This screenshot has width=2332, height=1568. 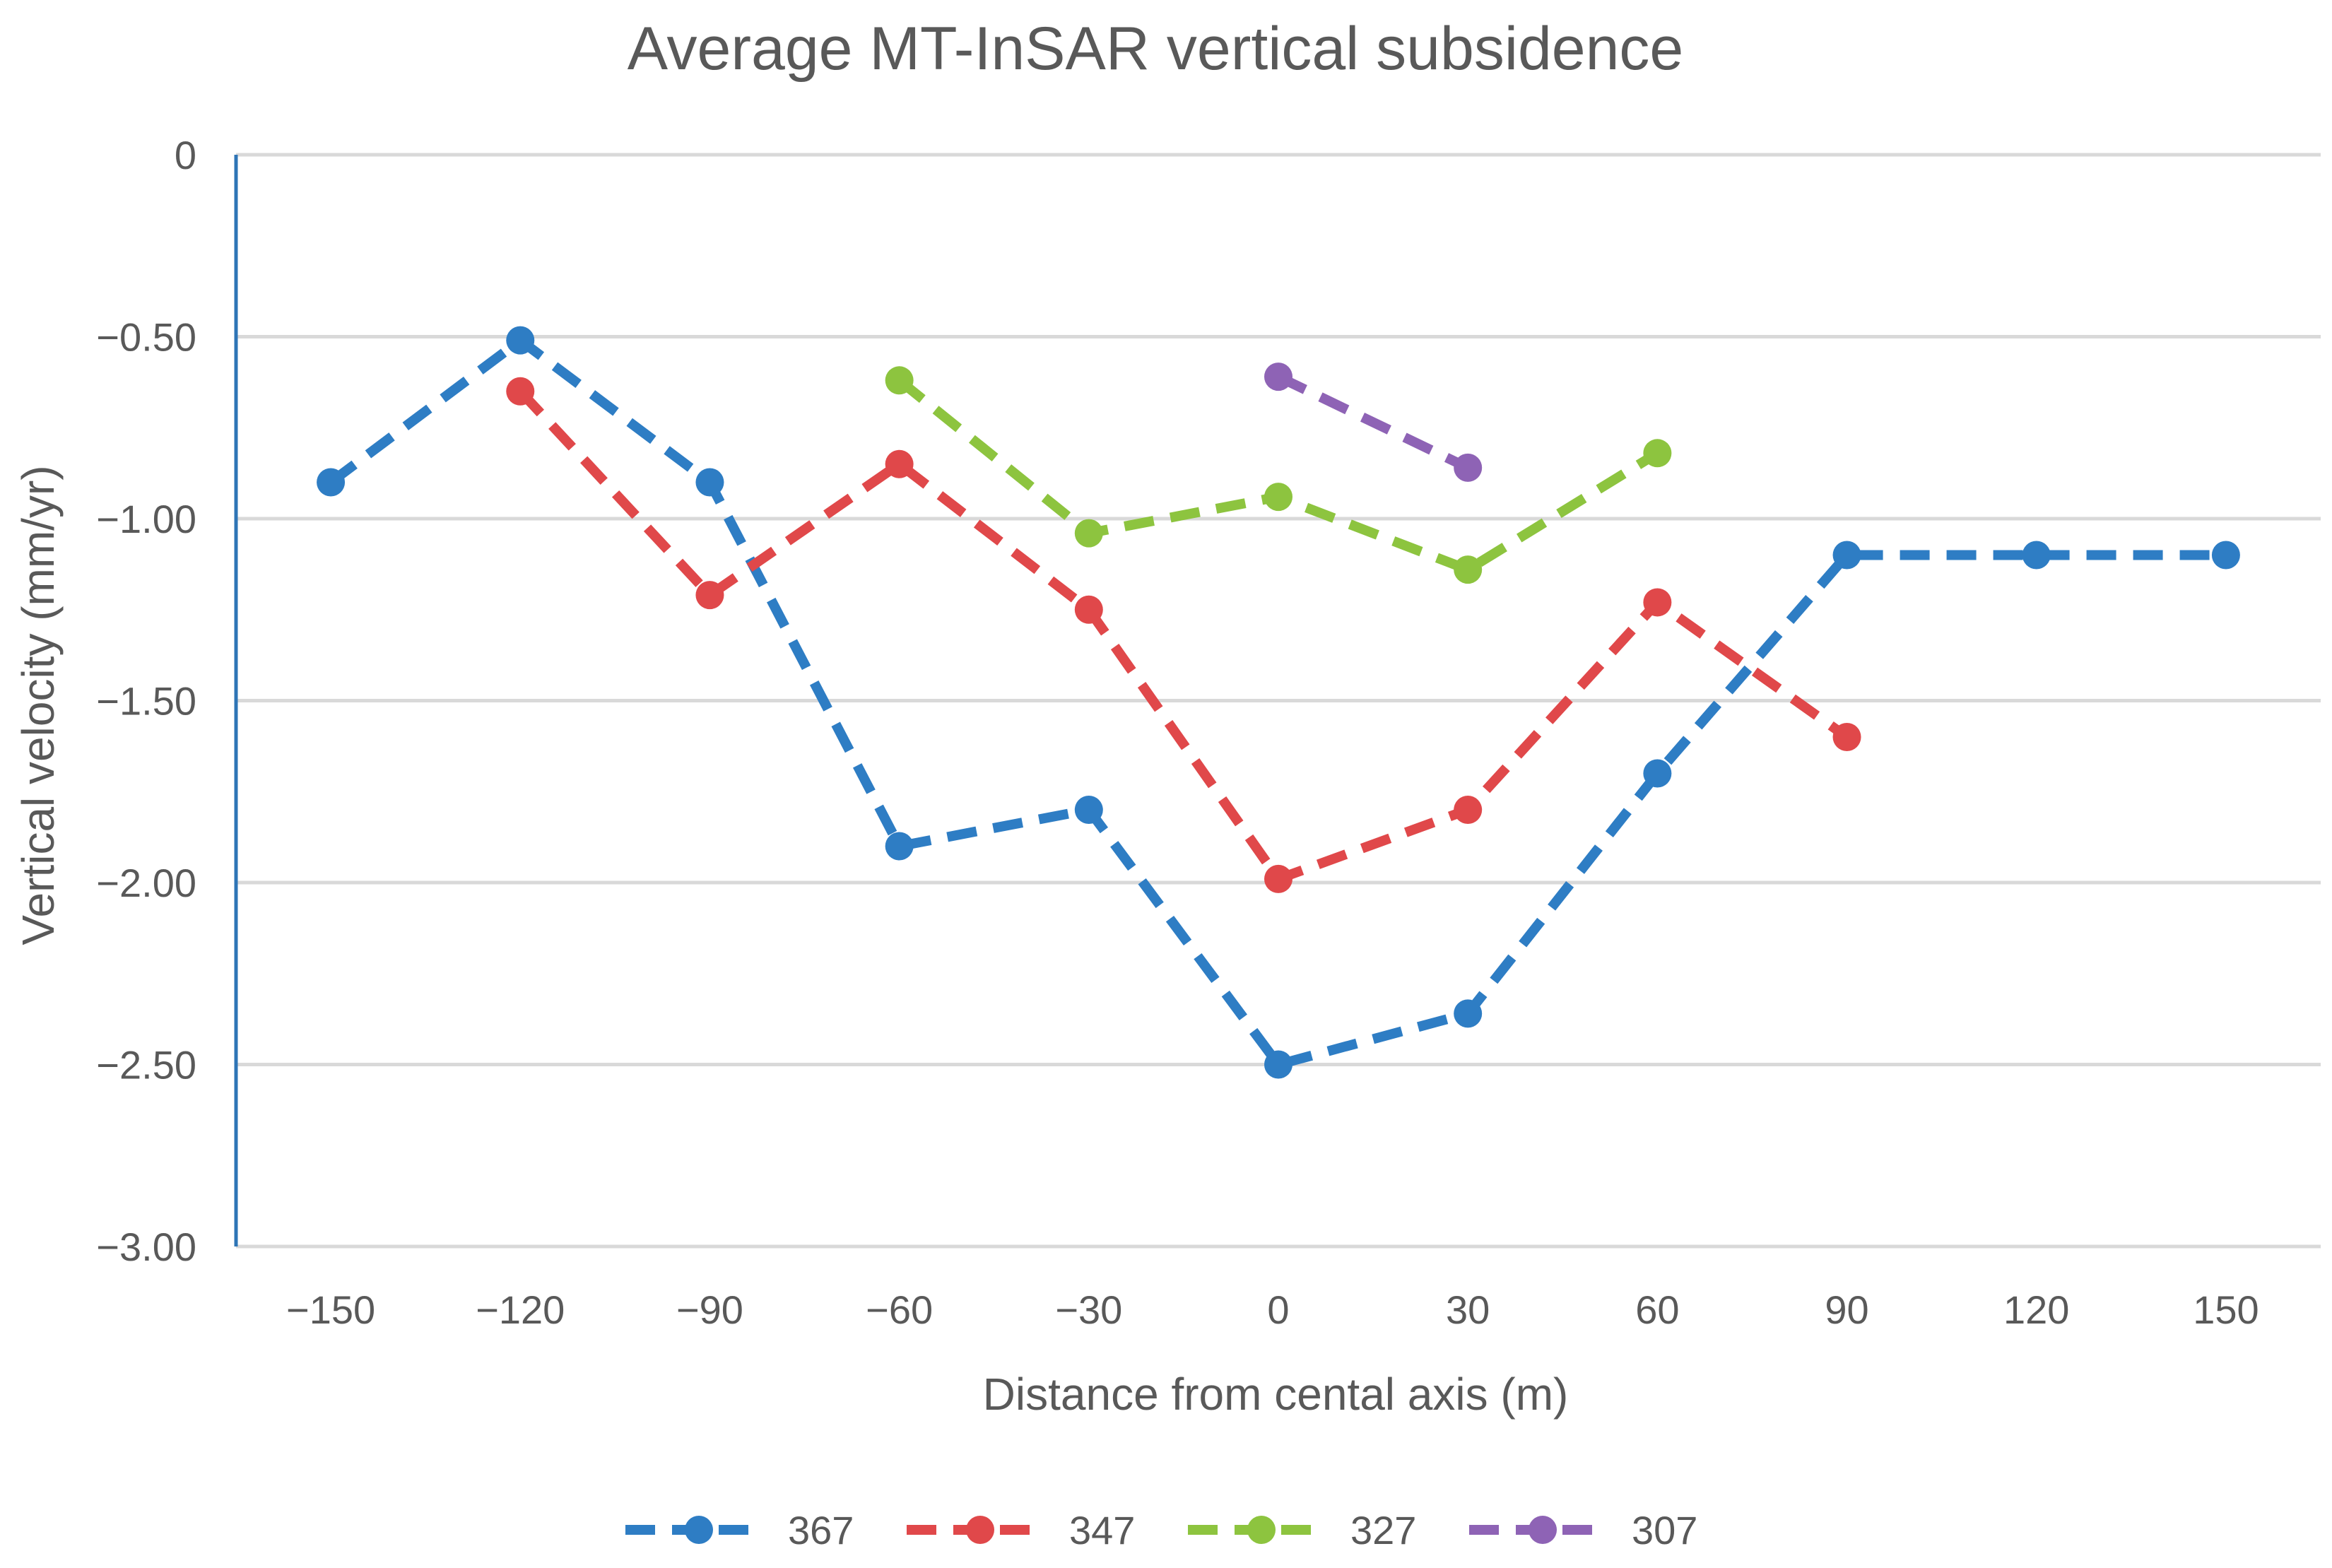 I want to click on legend-label: 347, so click(x=1102, y=1530).